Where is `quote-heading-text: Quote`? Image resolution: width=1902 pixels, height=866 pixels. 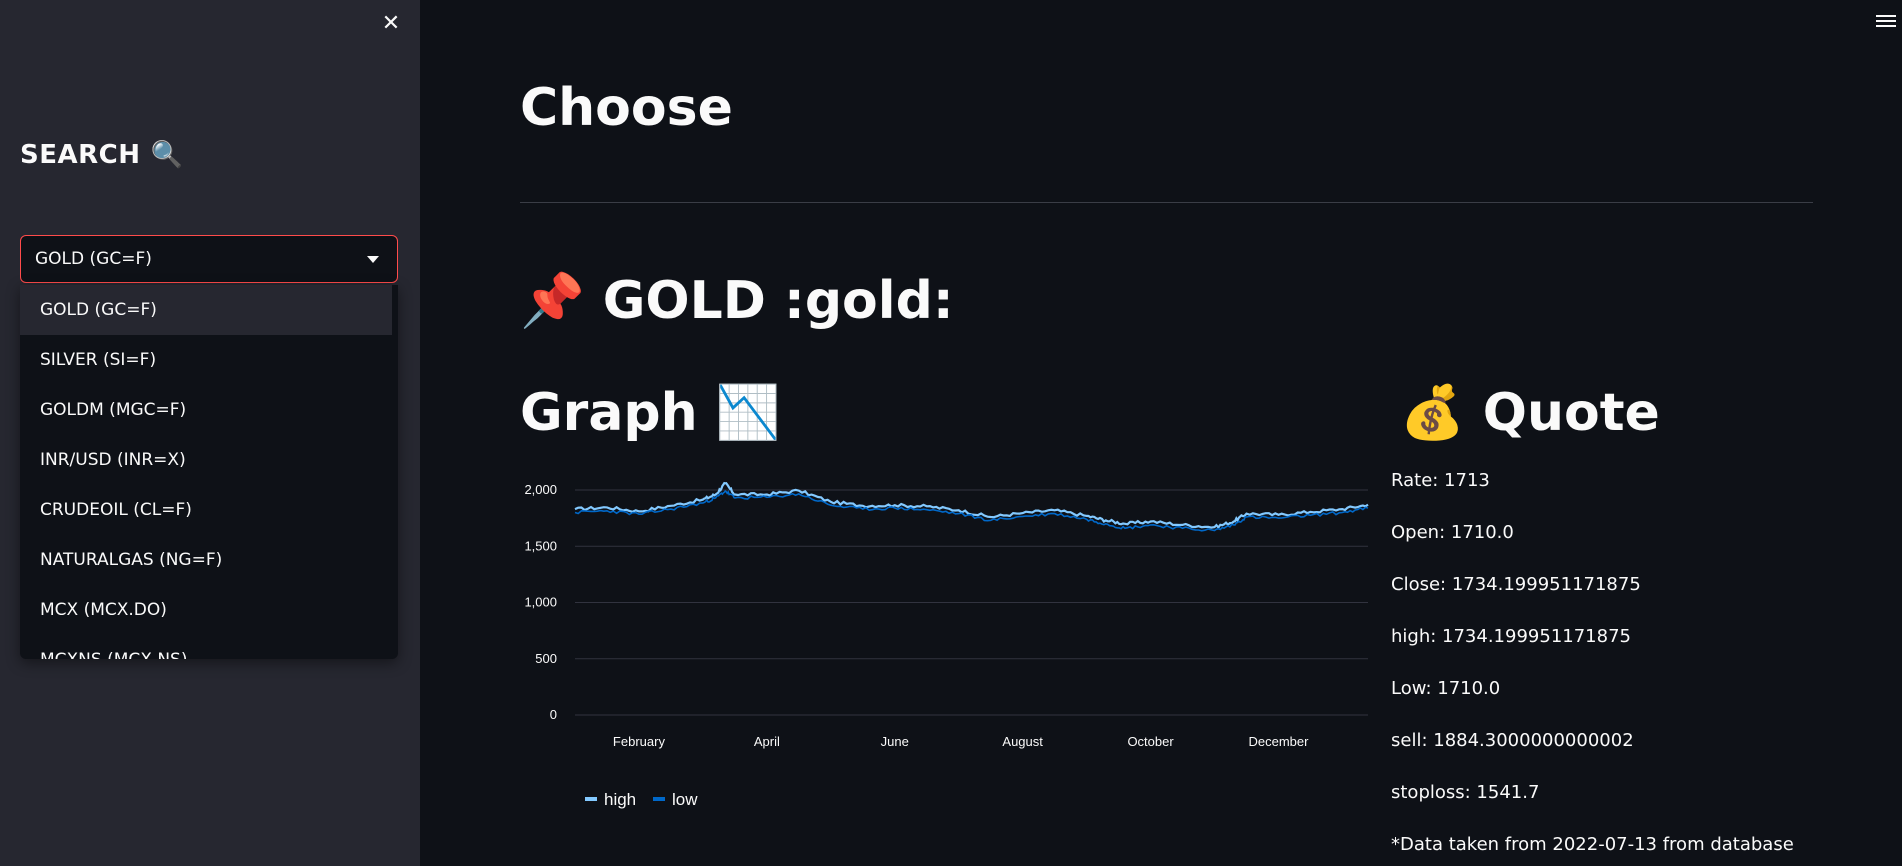 quote-heading-text: Quote is located at coordinates (1571, 412).